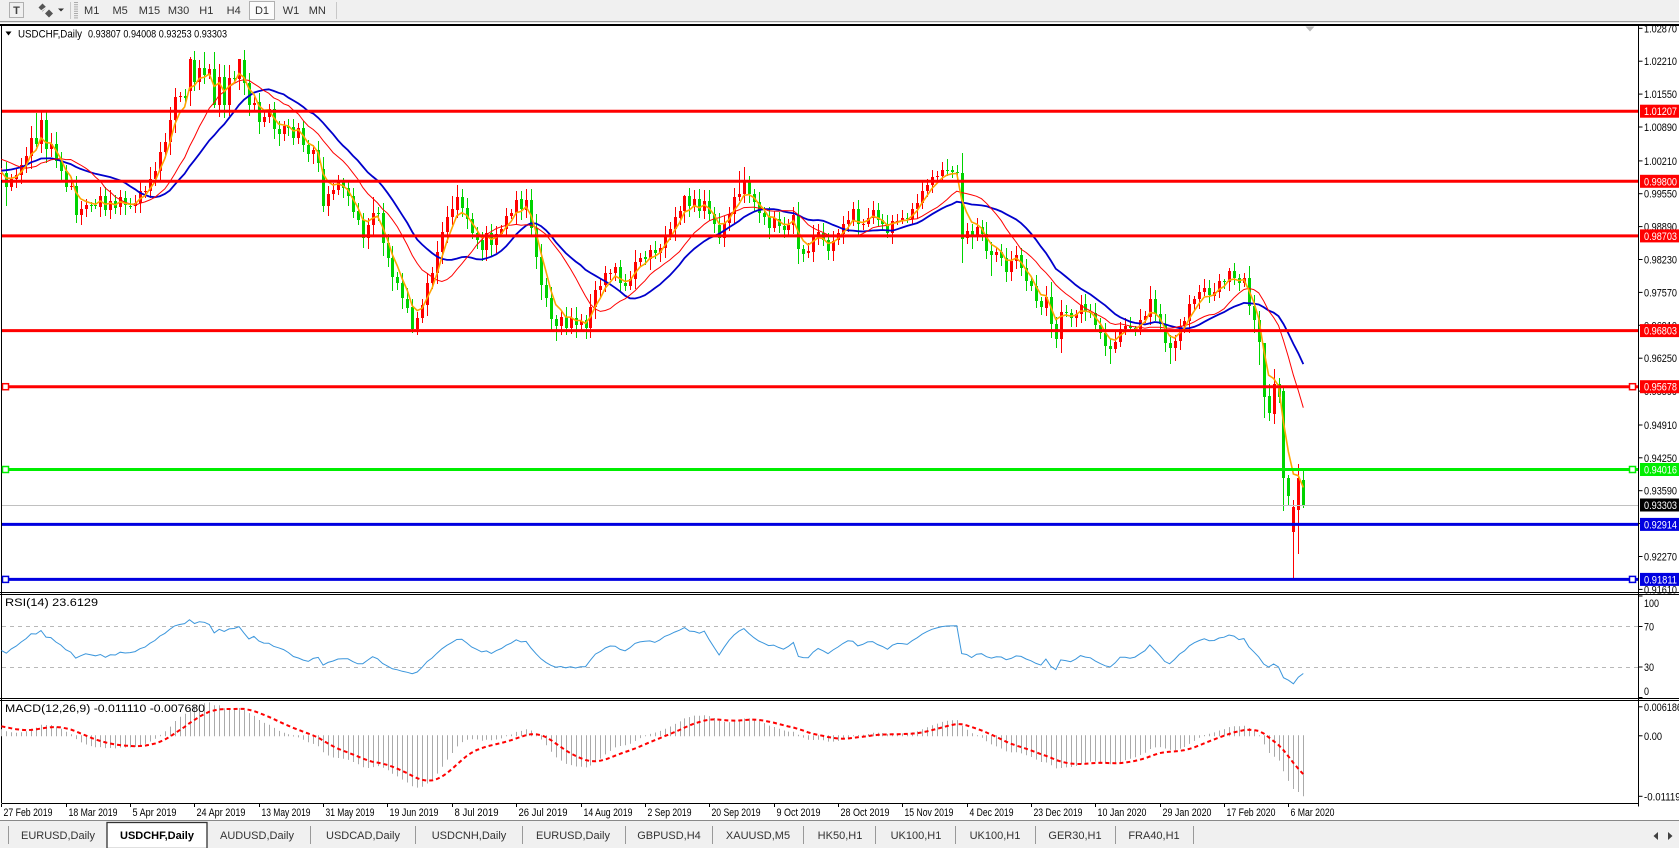 This screenshot has width=1679, height=853. What do you see at coordinates (1660, 162) in the screenshot?
I see `svg-text: 1.00210` at bounding box center [1660, 162].